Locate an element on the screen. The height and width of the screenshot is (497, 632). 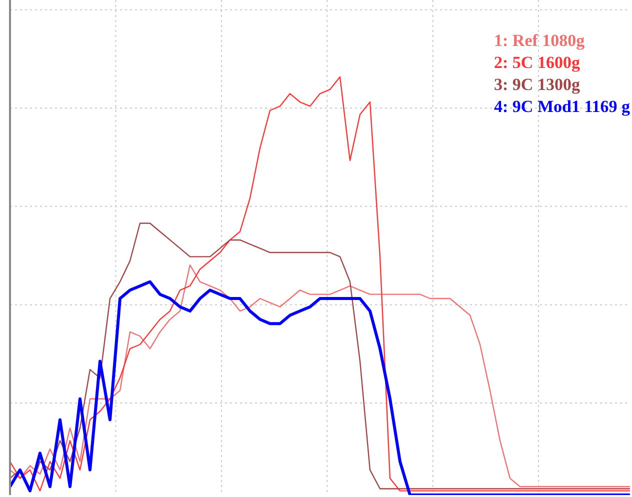
text: 2: 5C 1600g is located at coordinates (537, 63).